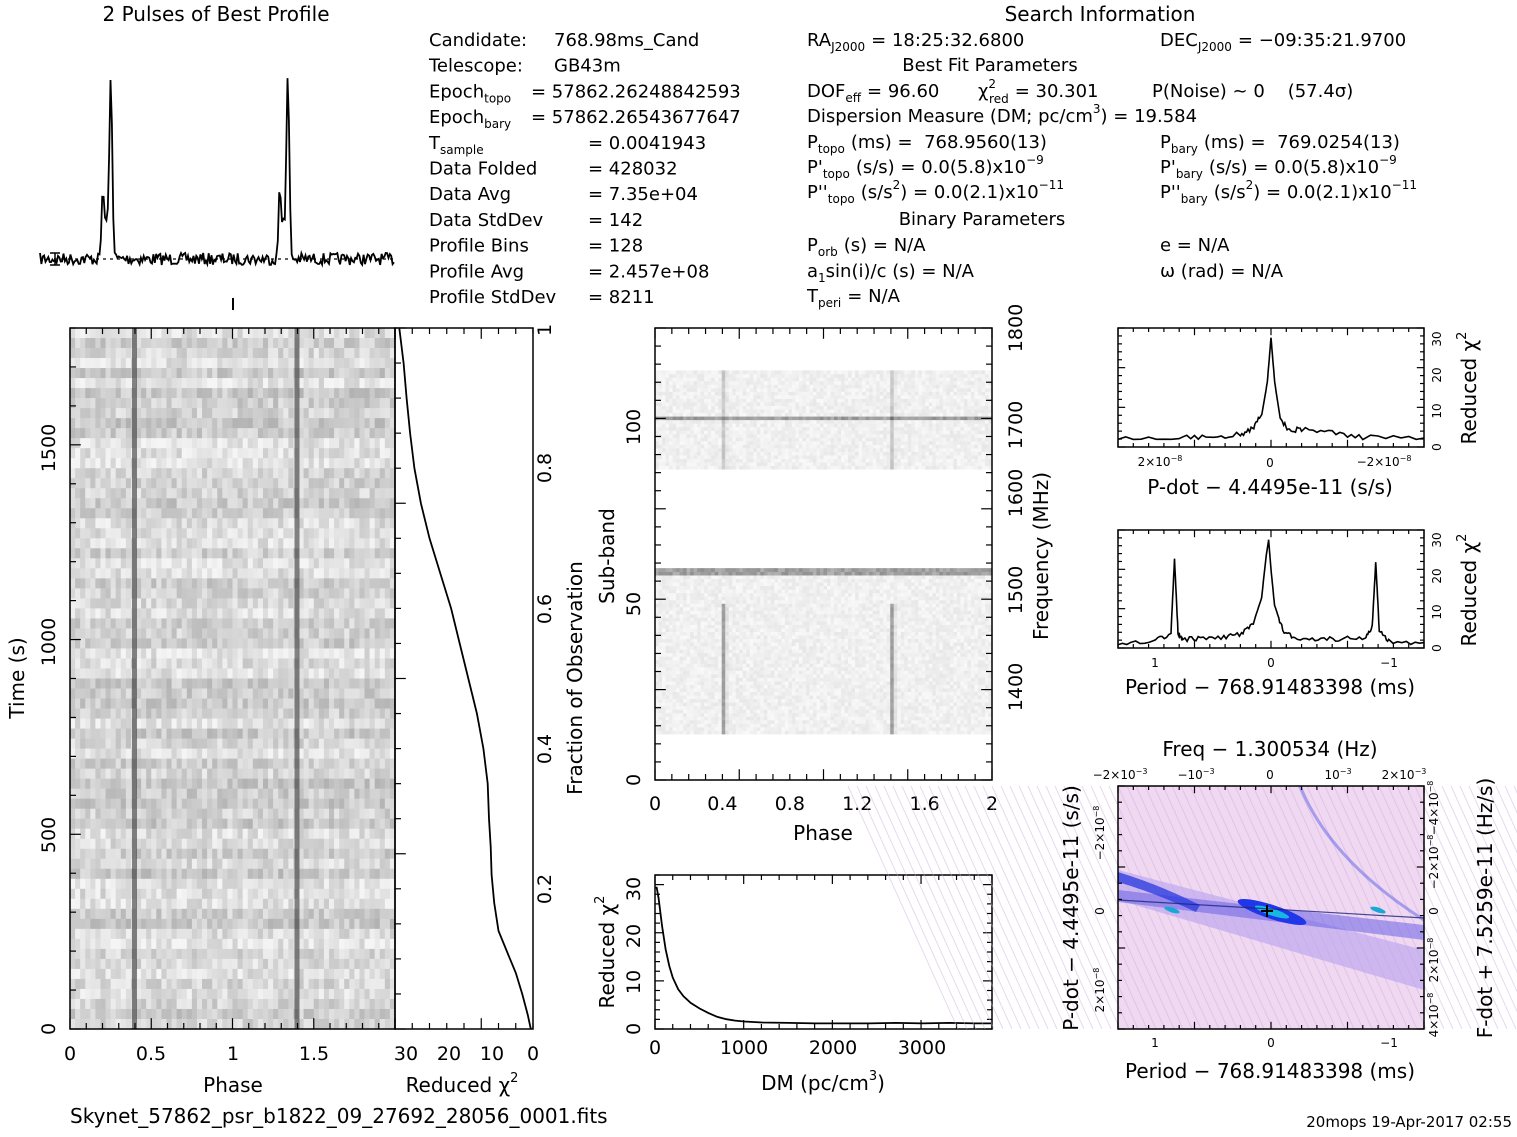  Describe the element at coordinates (1230, 192) in the screenshot. I see `pddbary-value: (s/s` at that location.